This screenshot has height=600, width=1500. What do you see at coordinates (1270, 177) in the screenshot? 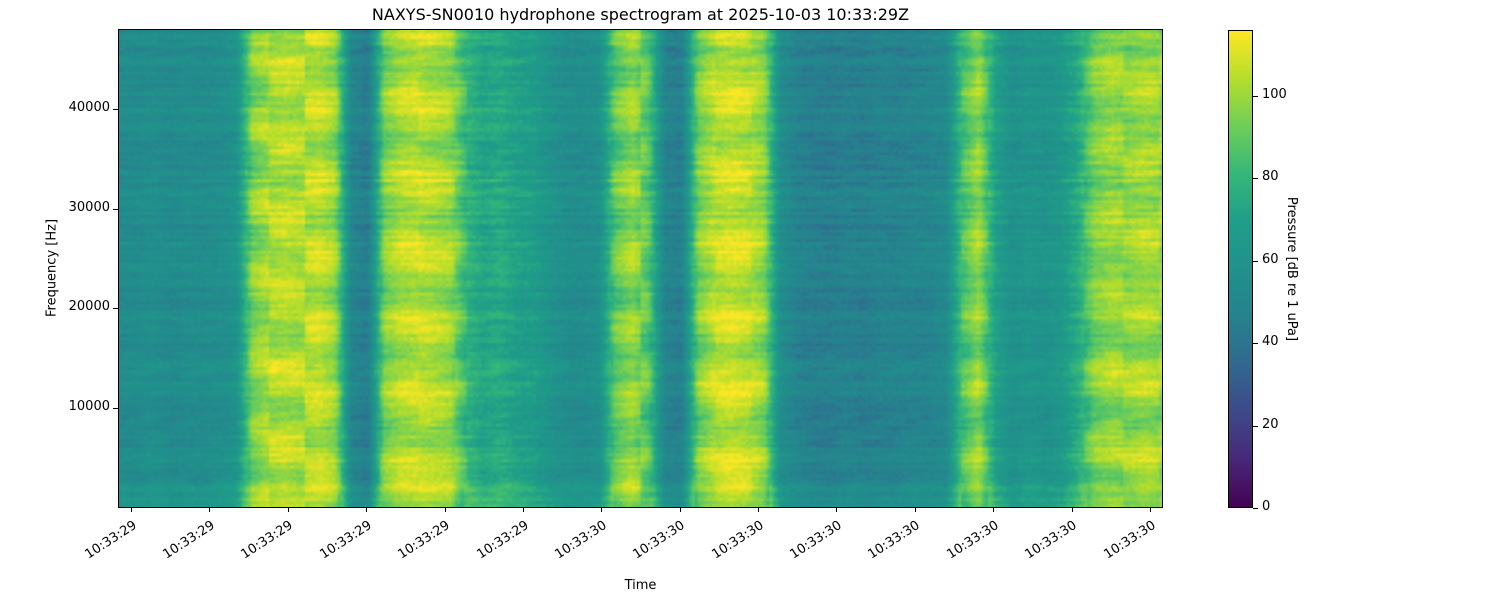
I see `colorbar-tick-label: 80` at bounding box center [1270, 177].